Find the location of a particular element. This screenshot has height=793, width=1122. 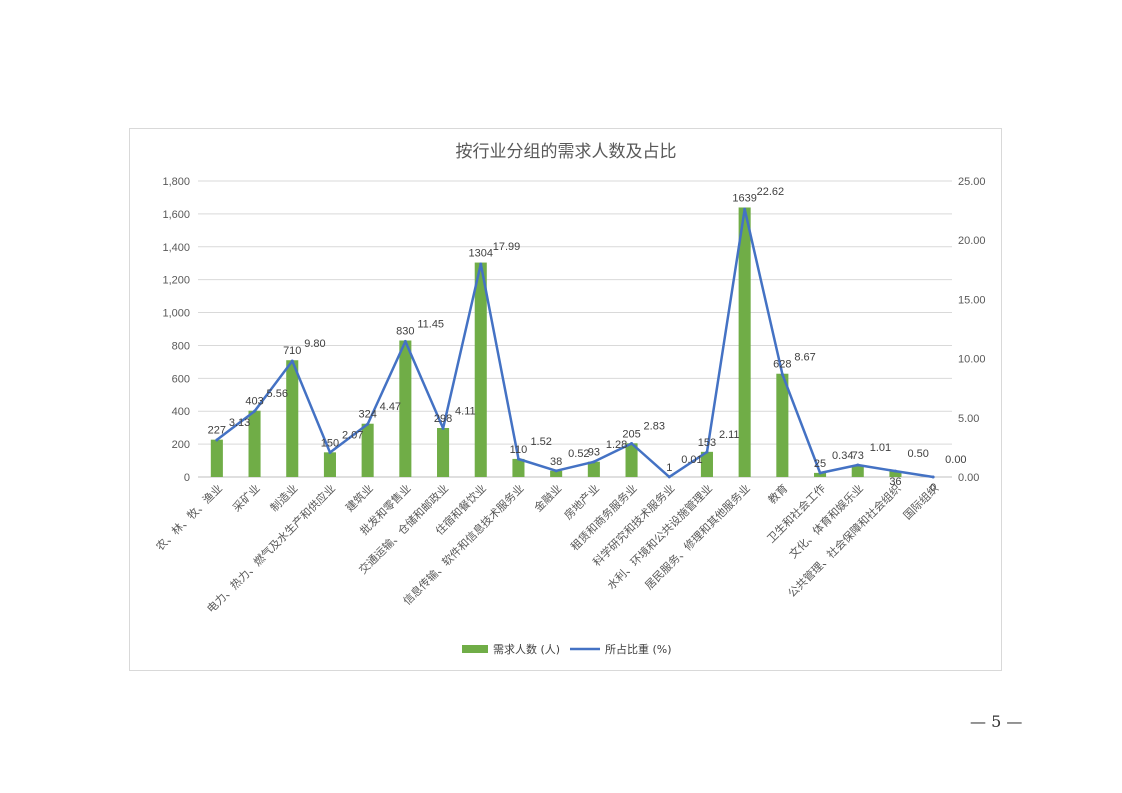

bar-data-label: 1304 is located at coordinates (481, 254).